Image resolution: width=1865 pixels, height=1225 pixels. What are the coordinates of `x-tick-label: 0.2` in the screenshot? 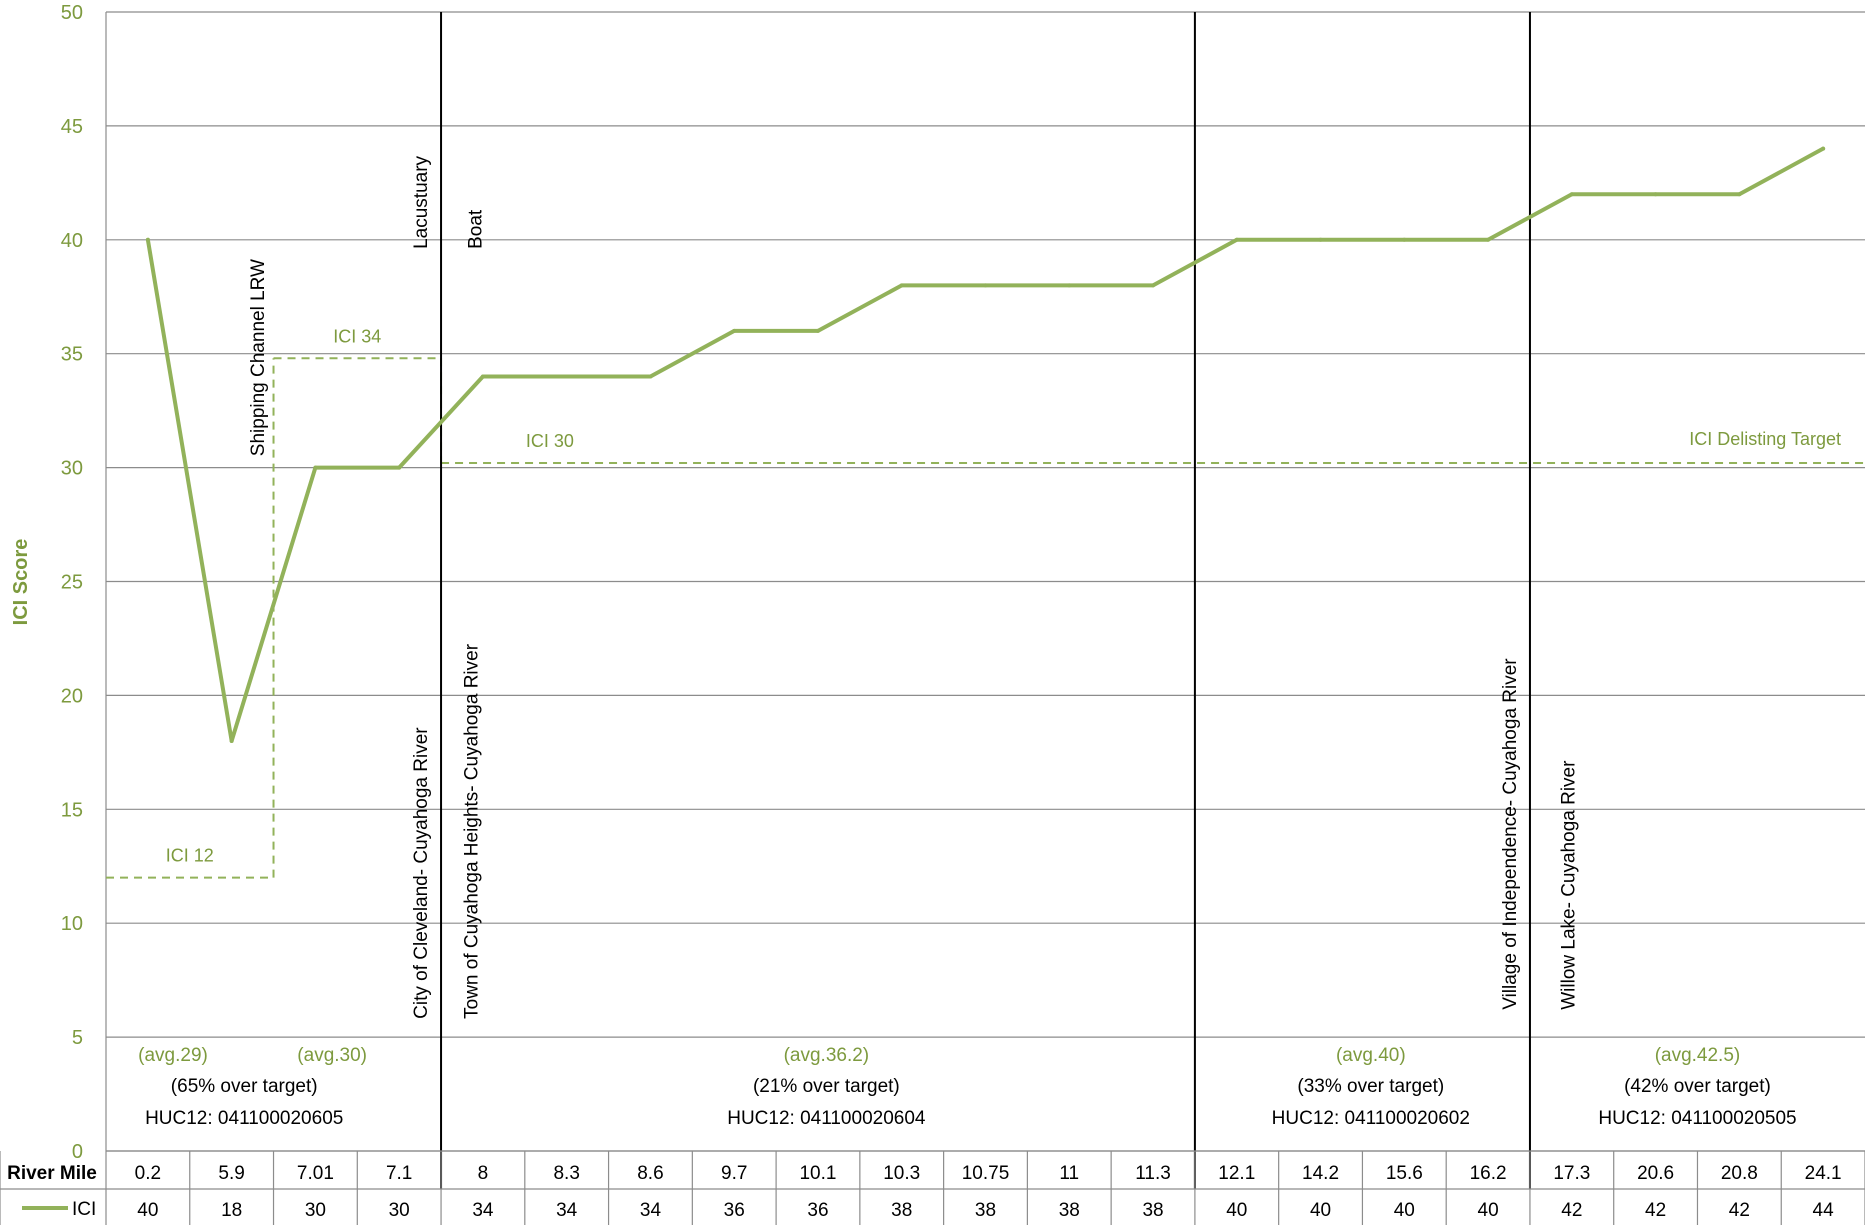 It's located at (148, 1173).